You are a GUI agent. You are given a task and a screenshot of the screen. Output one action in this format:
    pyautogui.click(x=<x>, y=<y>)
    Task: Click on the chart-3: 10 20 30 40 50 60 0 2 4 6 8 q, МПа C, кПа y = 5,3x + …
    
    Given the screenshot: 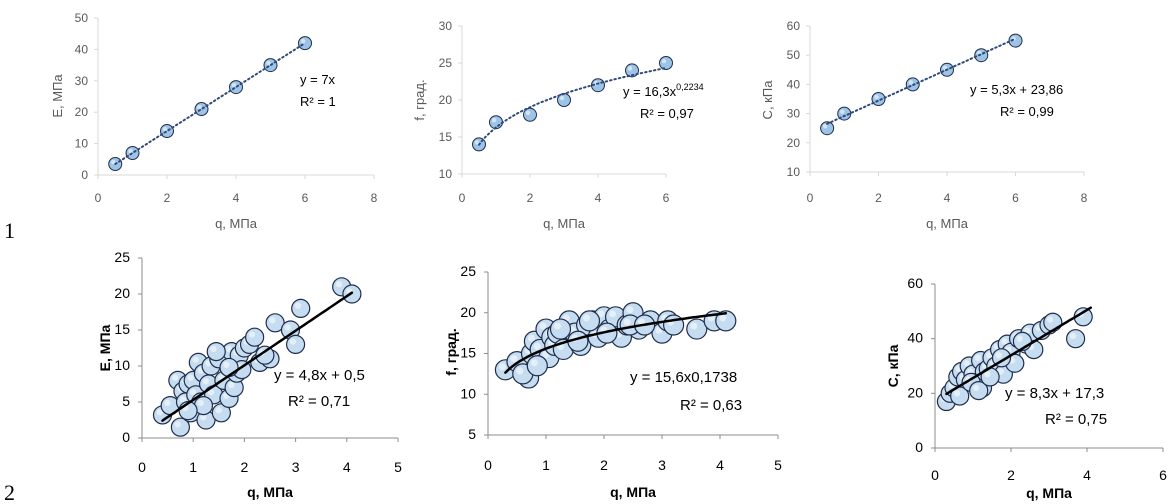 What is the action you would take?
    pyautogui.click(x=924, y=125)
    